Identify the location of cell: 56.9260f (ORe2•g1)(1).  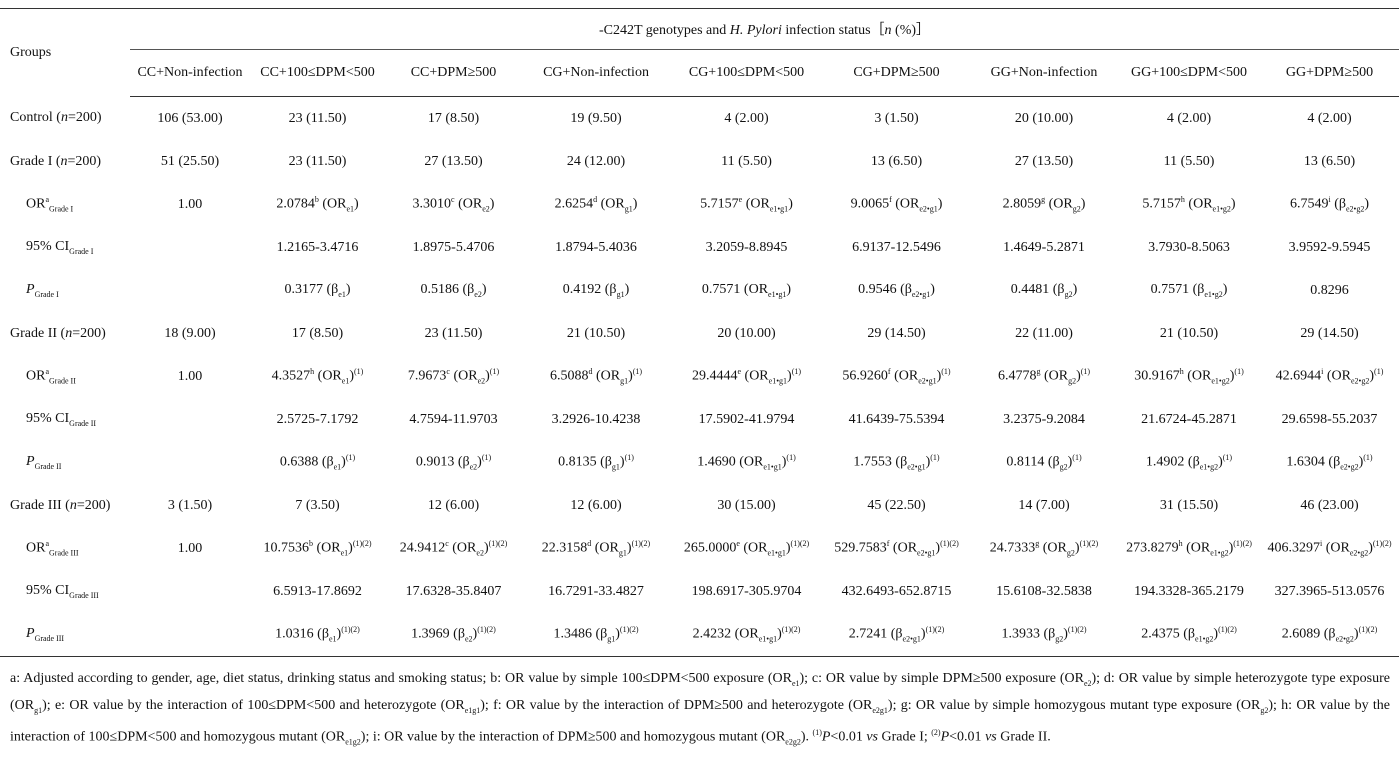
(896, 376).